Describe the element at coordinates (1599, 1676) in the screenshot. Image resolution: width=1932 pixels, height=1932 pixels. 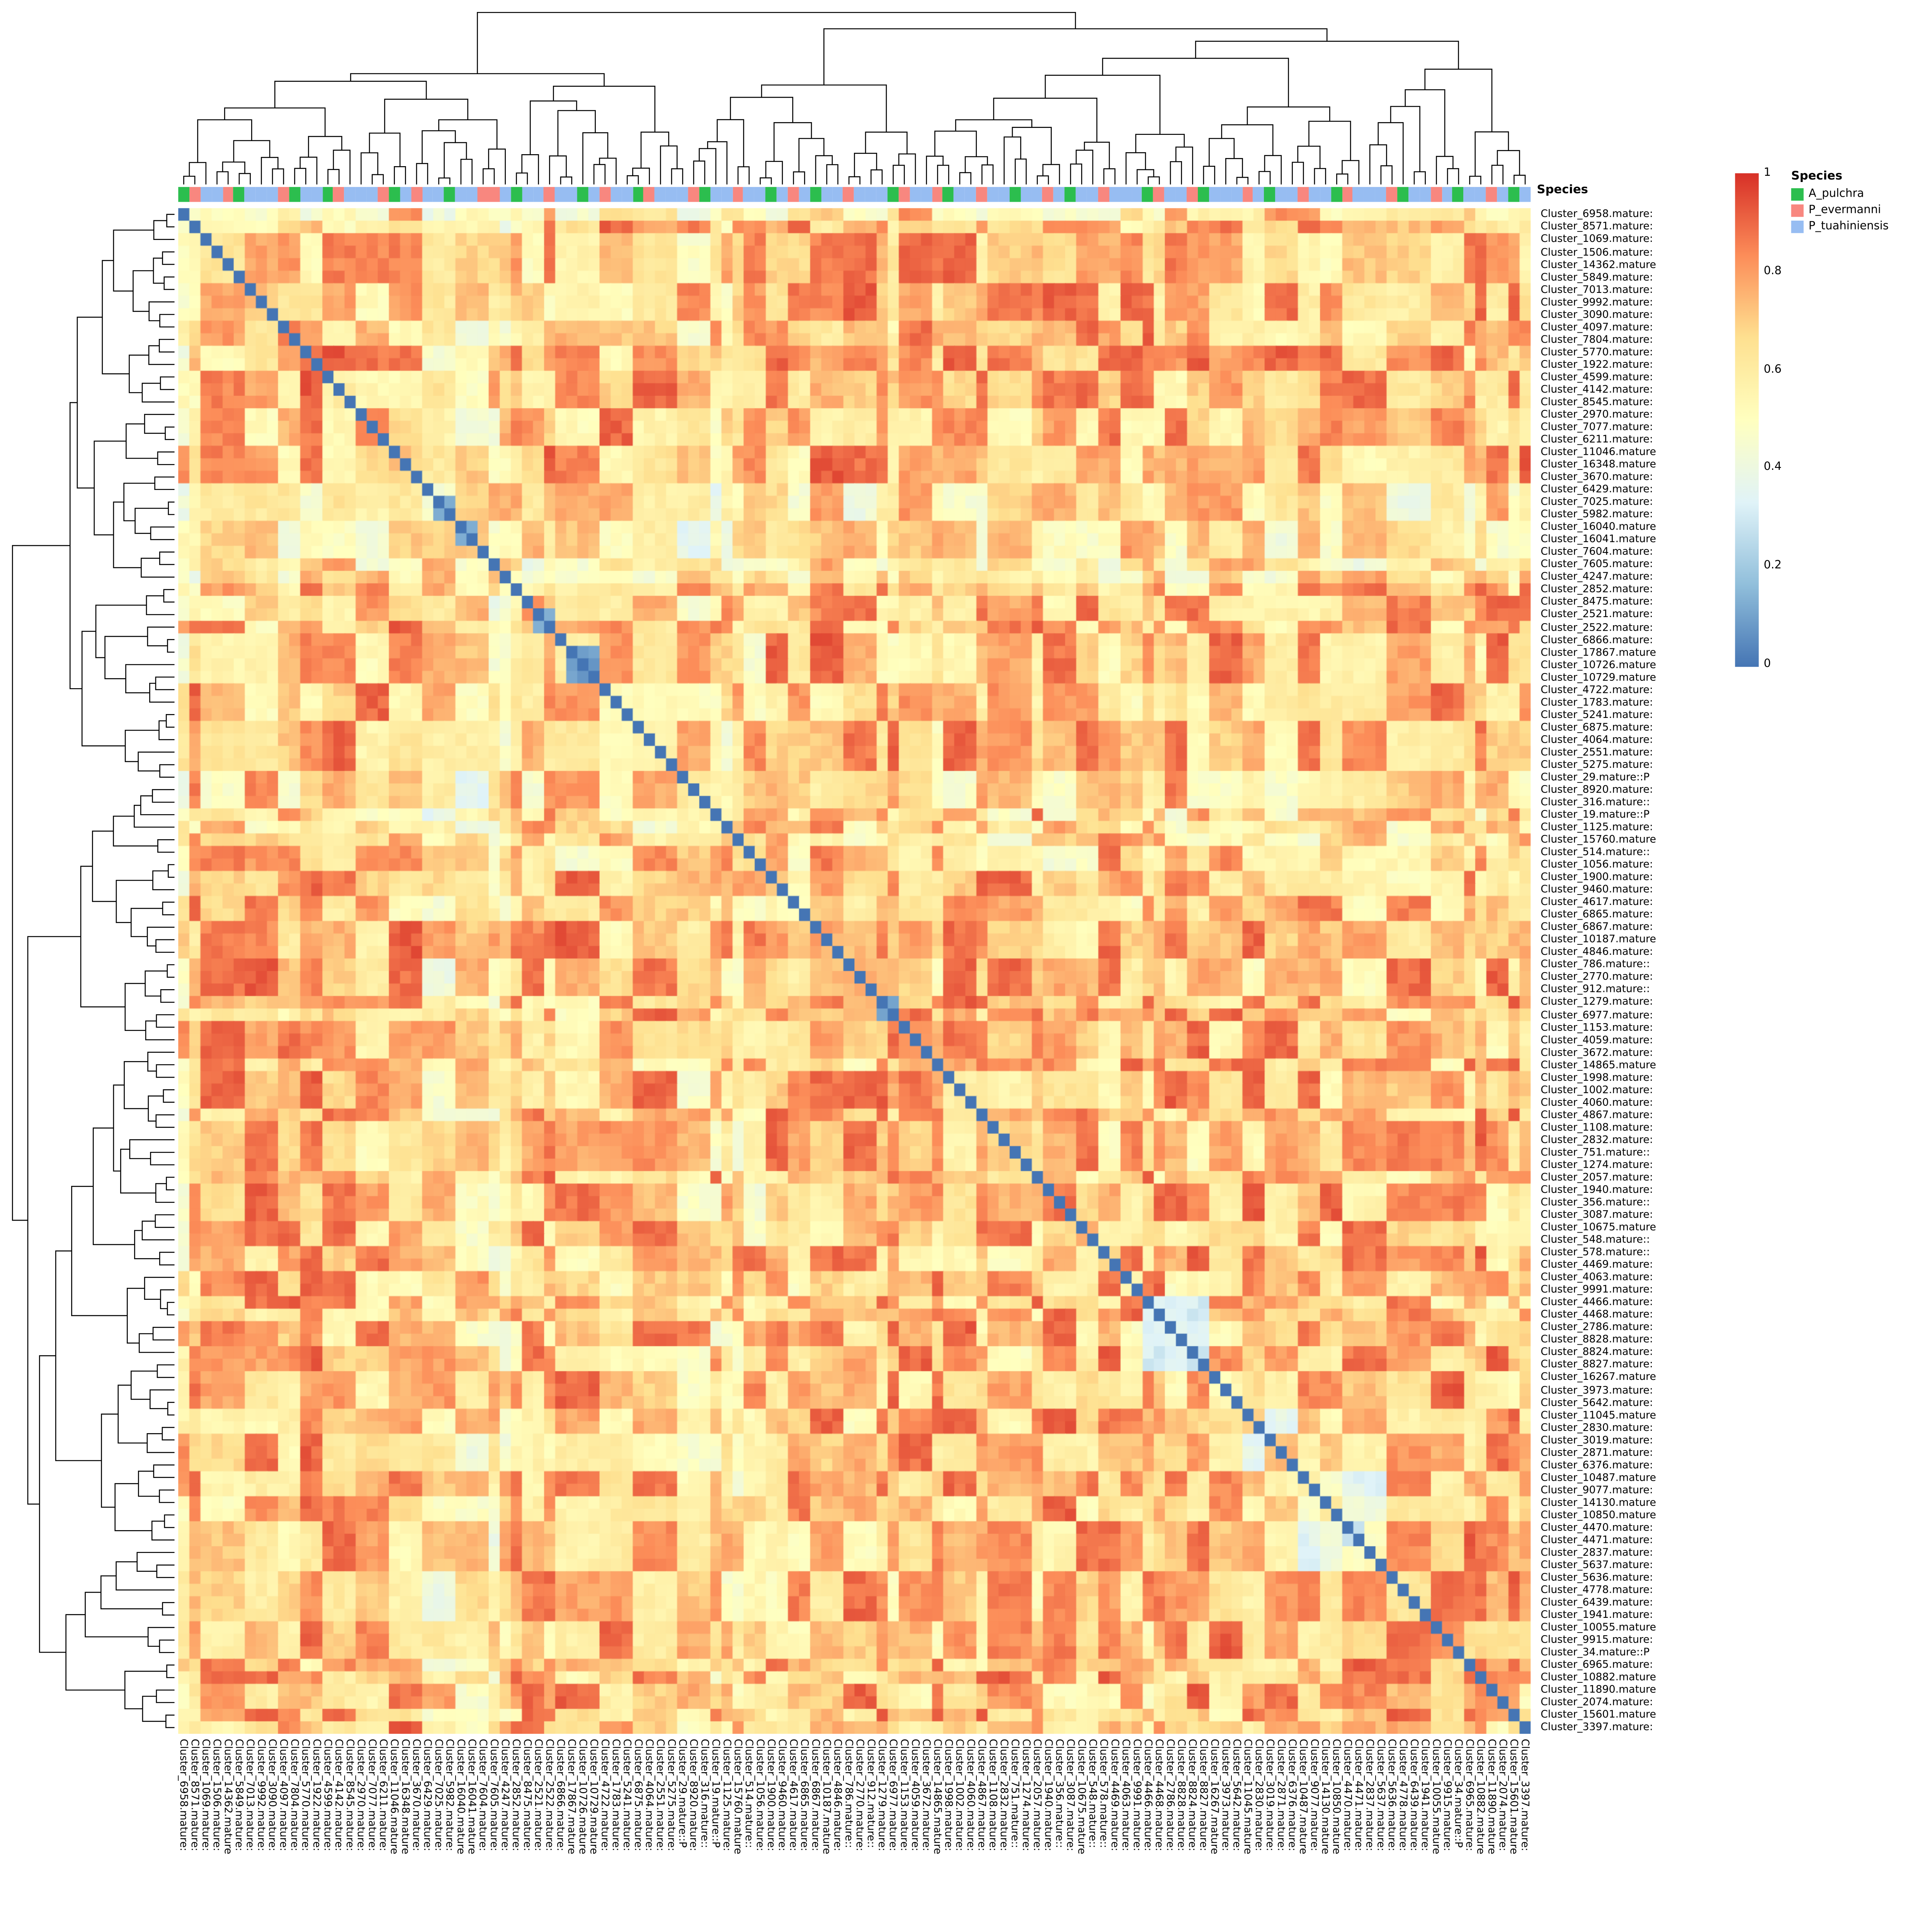
I see `row-label: Cluster_10882.mature` at that location.